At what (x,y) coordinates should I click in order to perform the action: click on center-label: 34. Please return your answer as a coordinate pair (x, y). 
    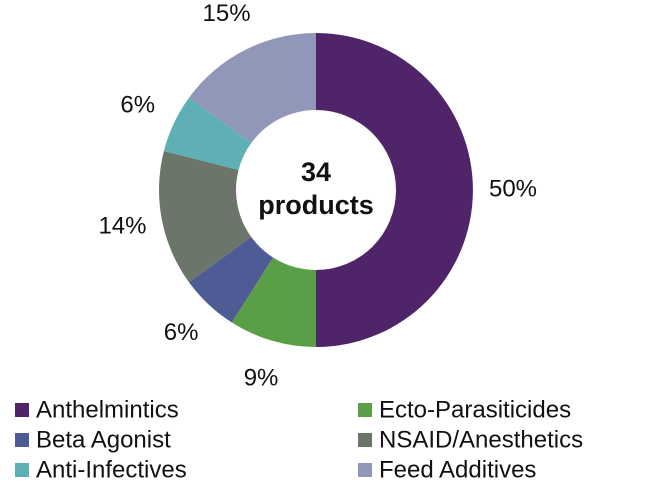
    Looking at the image, I should click on (316, 172).